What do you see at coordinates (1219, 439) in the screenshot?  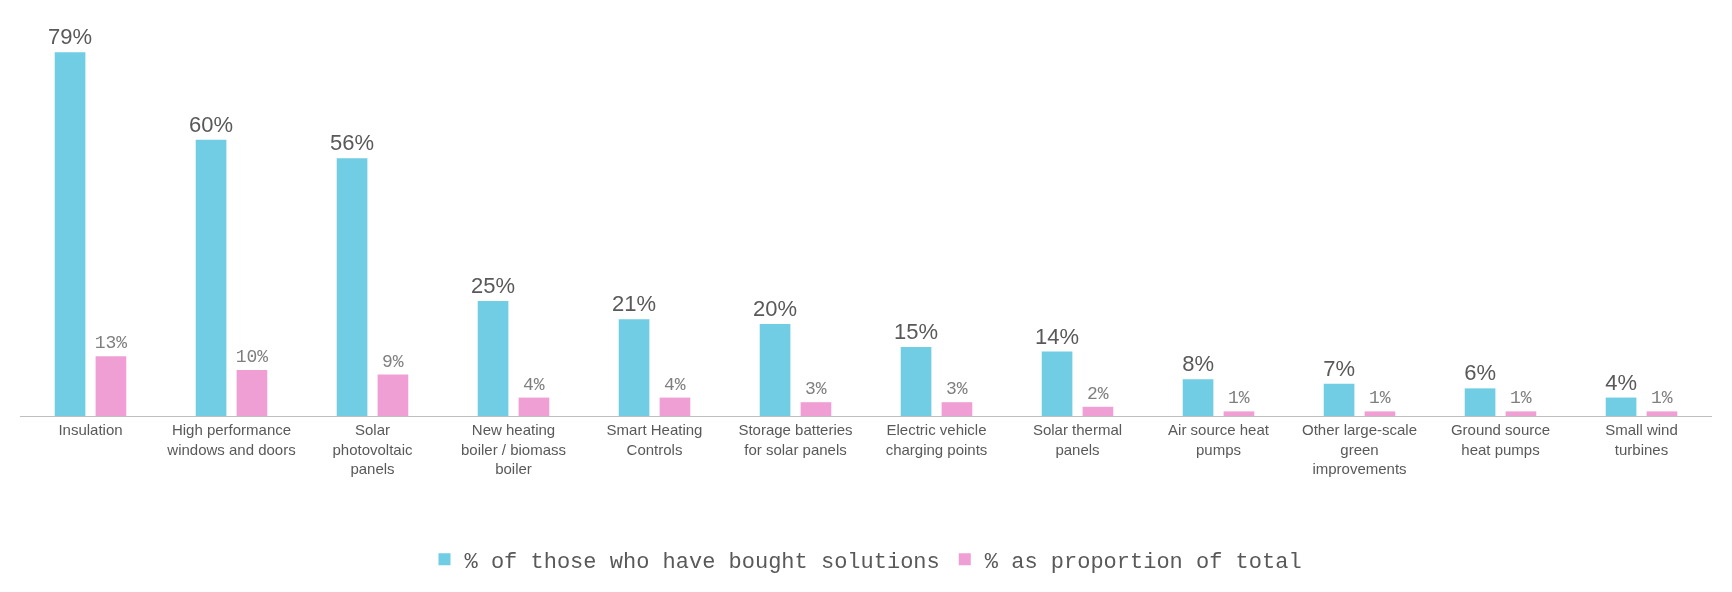 I see `x-tick-label: Air source heat pumps` at bounding box center [1219, 439].